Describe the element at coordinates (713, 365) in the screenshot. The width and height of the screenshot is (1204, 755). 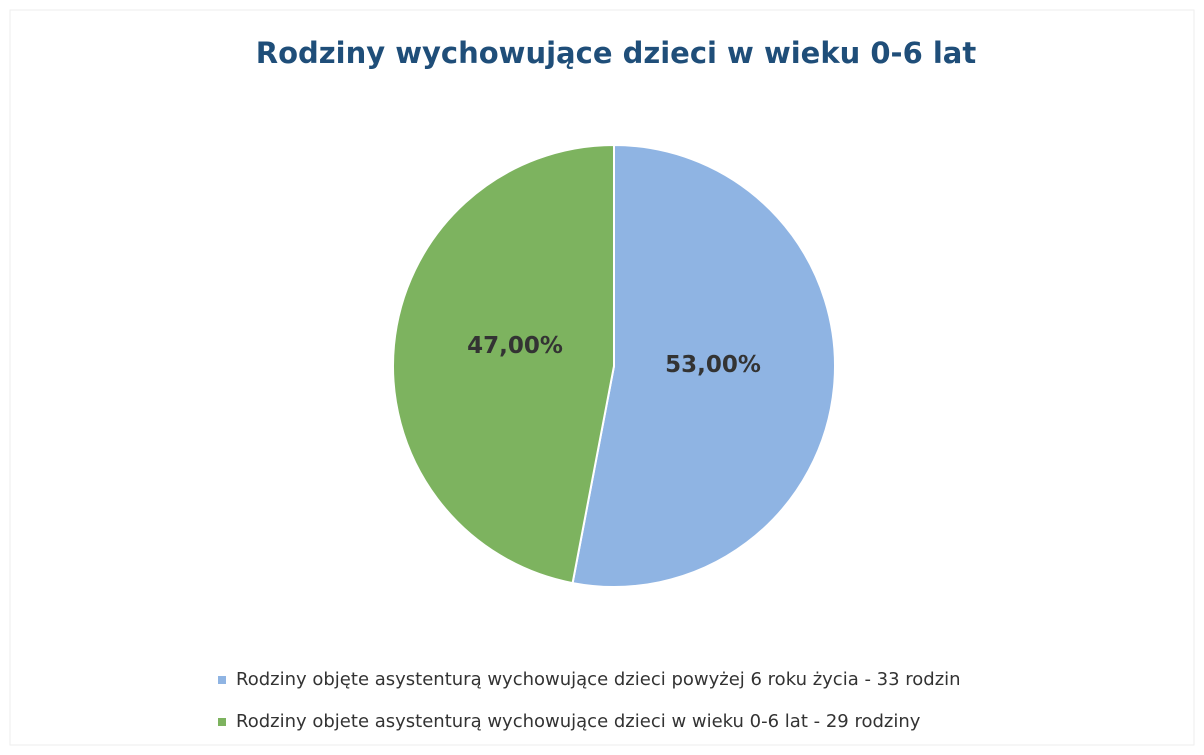
I see `data-label: 53,00%` at that location.